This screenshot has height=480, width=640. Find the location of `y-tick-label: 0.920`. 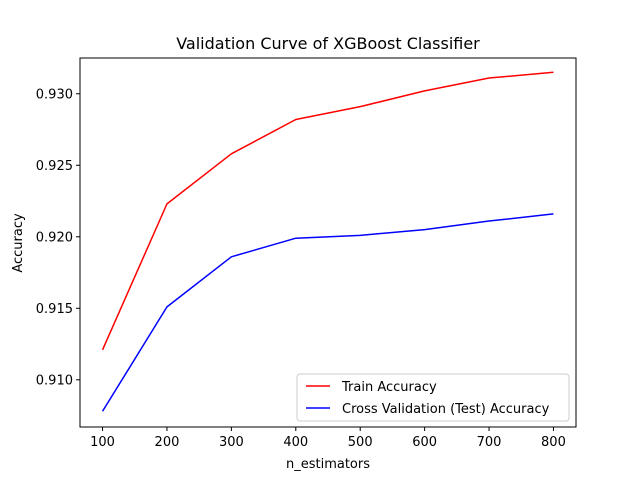

y-tick-label: 0.920 is located at coordinates (54, 237).